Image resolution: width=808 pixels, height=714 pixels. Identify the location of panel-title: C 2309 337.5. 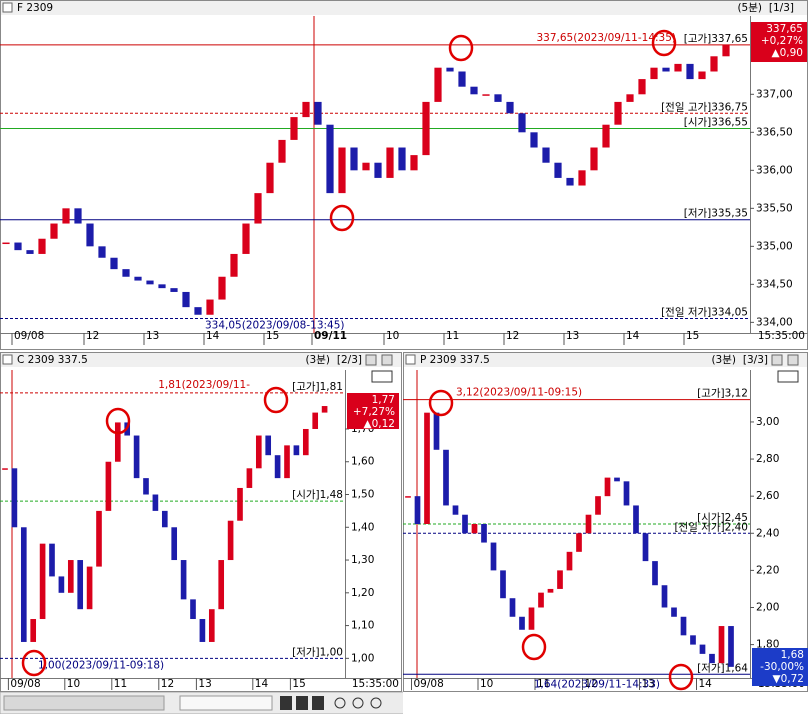
(52, 360).